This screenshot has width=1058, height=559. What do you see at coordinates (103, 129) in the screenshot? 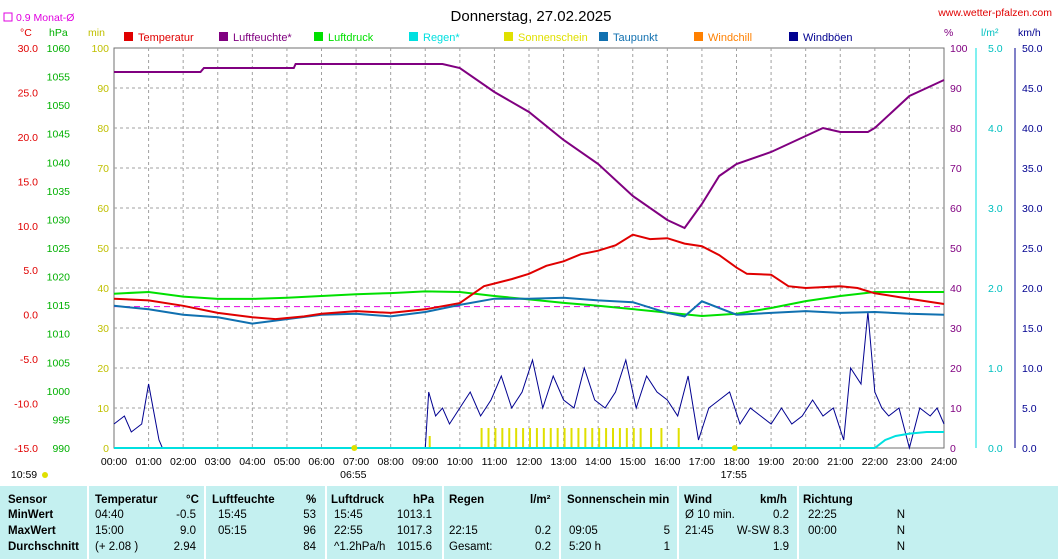
I see `sun-tick: 80` at bounding box center [103, 129].